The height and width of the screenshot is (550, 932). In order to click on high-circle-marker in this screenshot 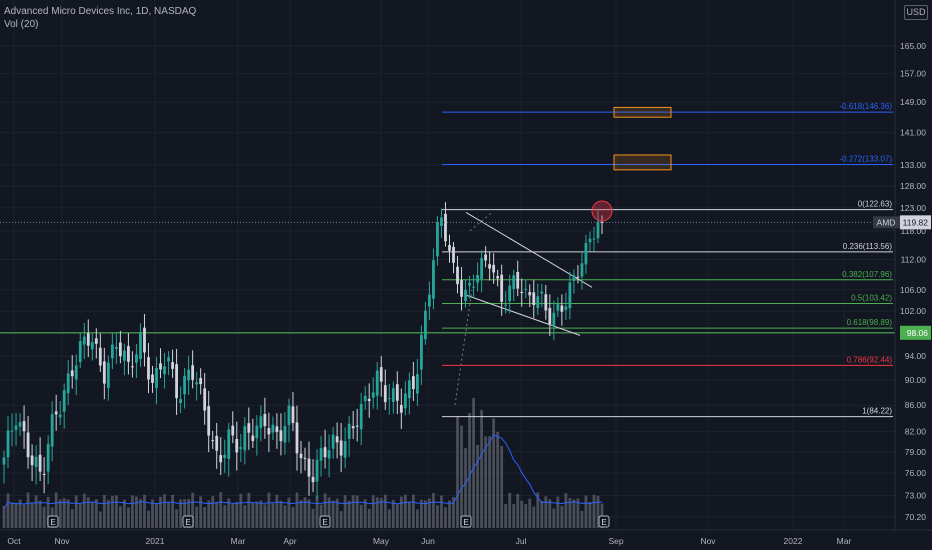, I will do `click(602, 211)`.